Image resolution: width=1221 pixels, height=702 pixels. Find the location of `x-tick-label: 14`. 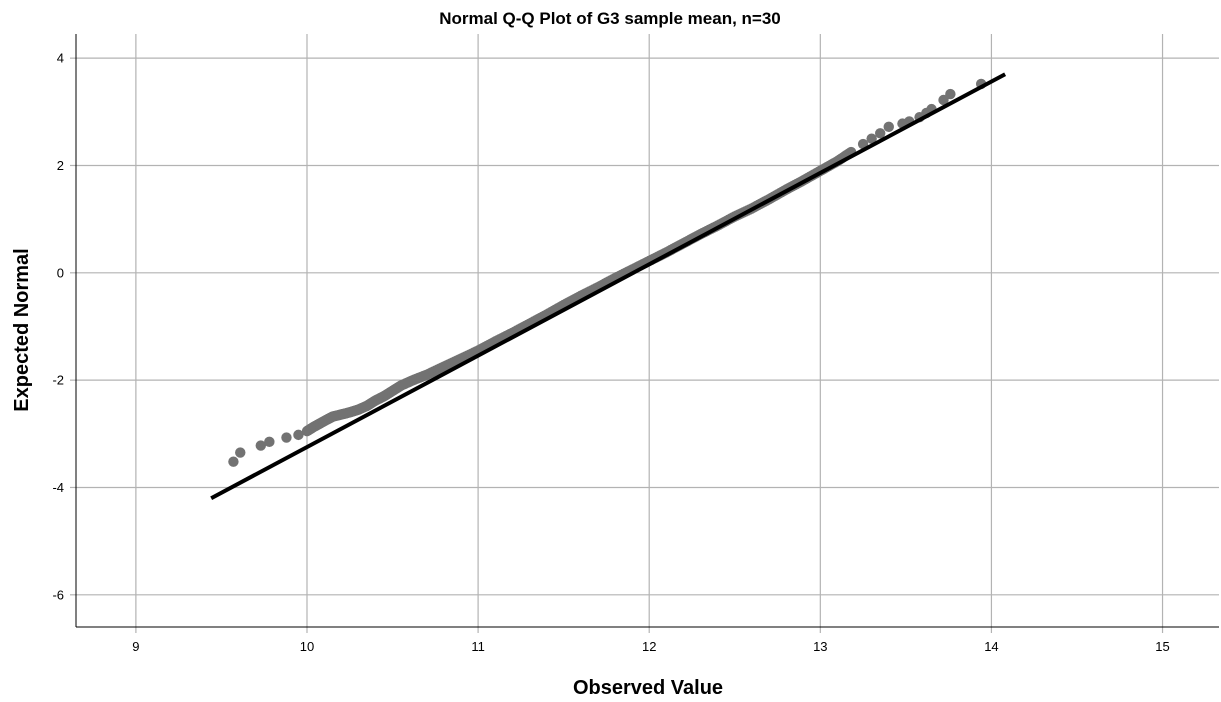

x-tick-label: 14 is located at coordinates (991, 646).